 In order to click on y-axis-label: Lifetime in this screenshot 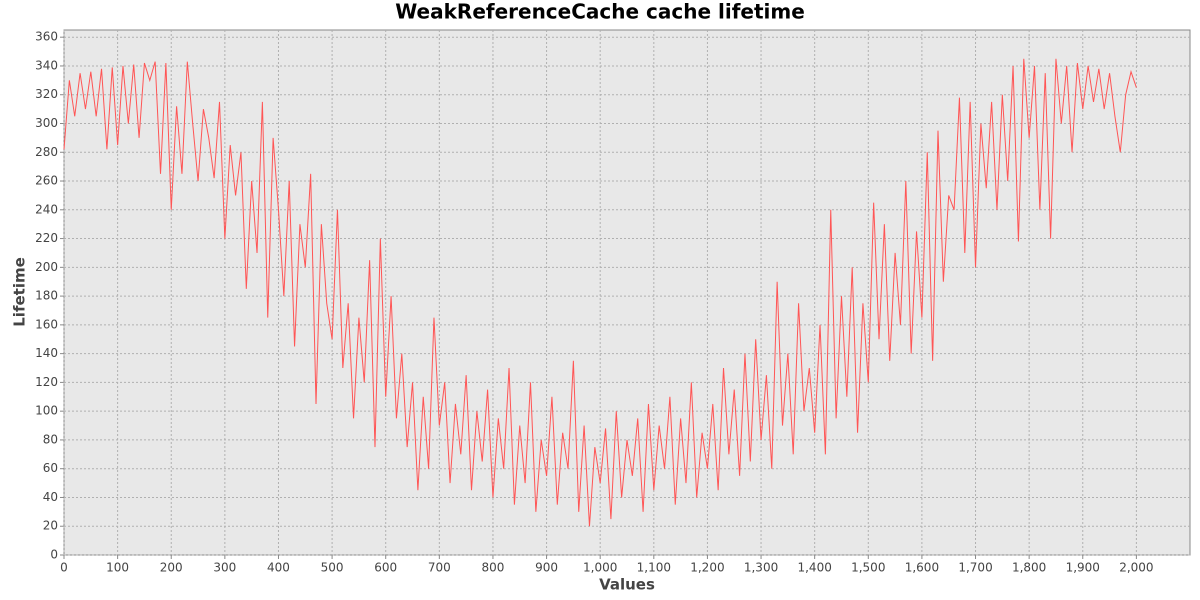, I will do `click(20, 292)`.